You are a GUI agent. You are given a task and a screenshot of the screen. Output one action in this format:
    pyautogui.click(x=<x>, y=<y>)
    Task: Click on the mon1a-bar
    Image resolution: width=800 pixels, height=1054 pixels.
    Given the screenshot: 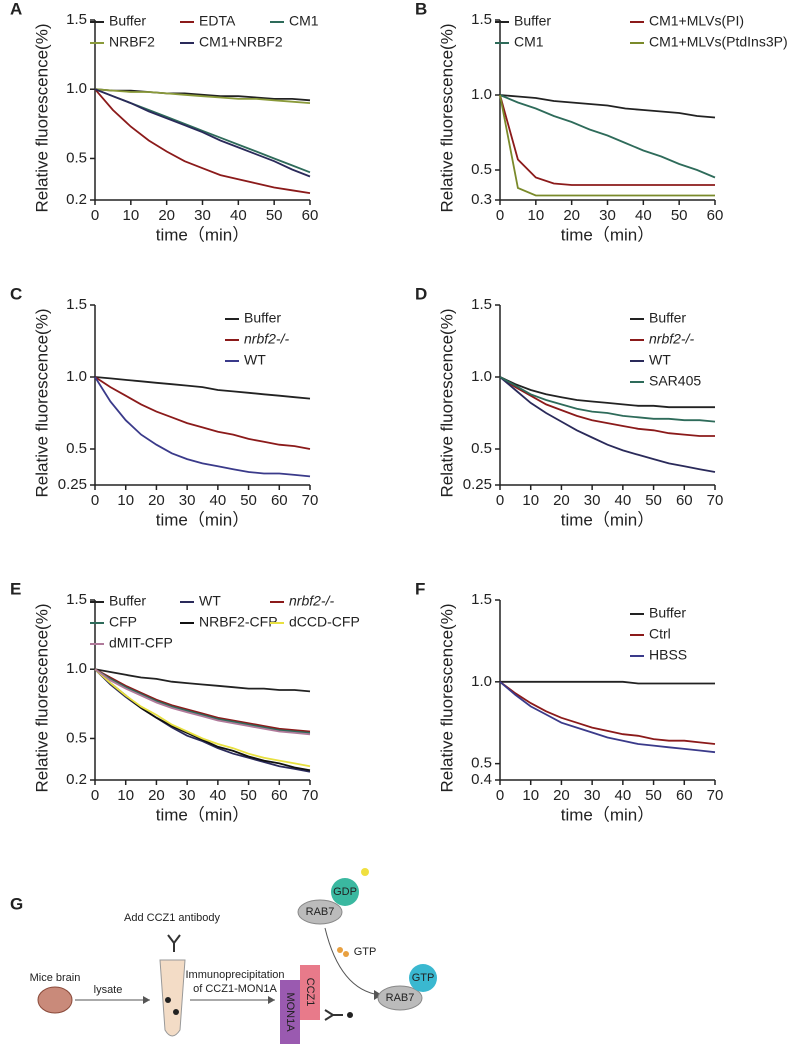 What is the action you would take?
    pyautogui.click(x=290, y=1012)
    